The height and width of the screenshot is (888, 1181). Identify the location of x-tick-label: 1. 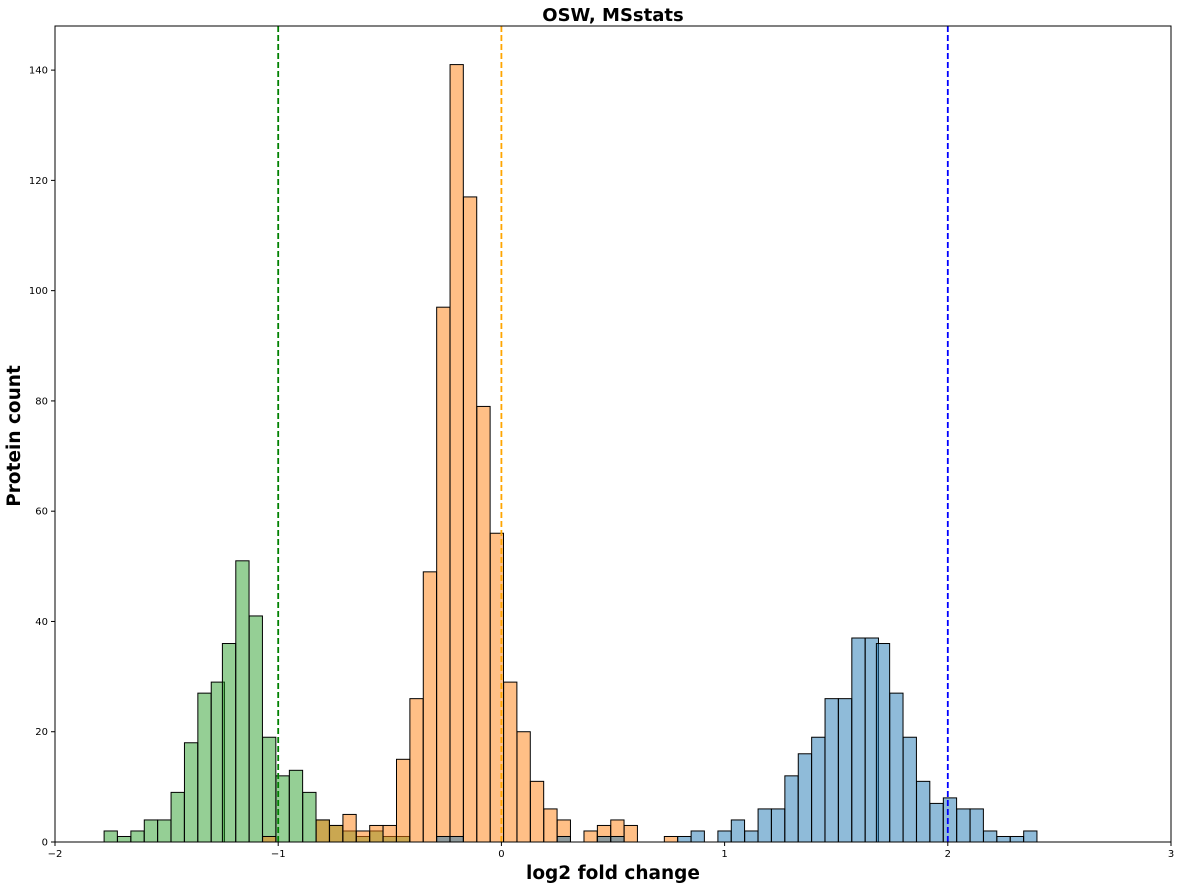
(724, 854).